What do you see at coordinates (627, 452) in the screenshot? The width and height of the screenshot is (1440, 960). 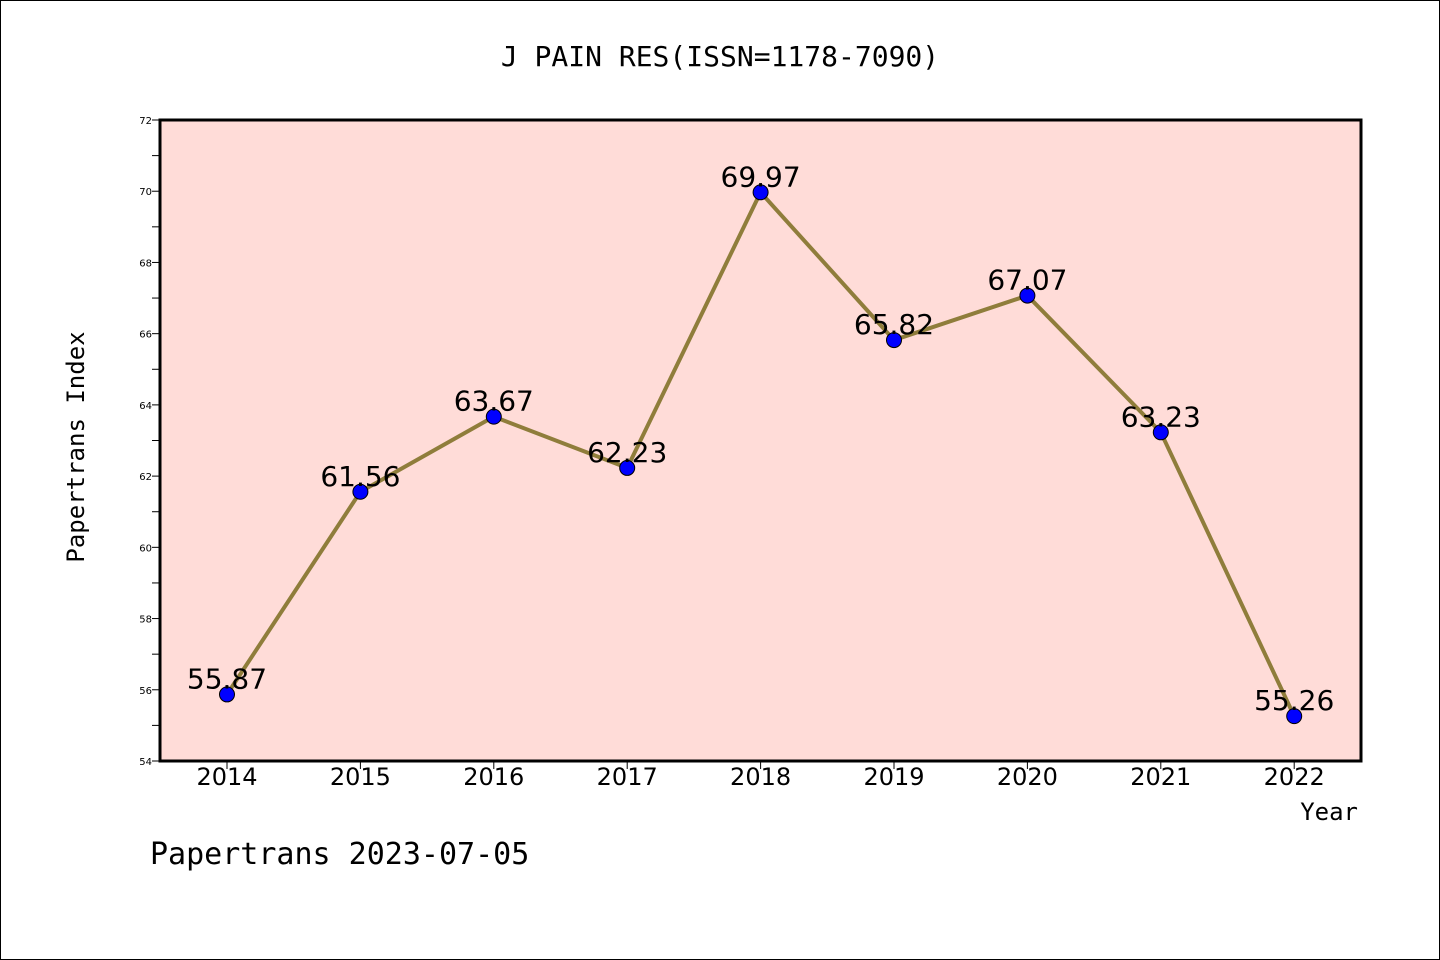 I see `data-label: 62.23` at bounding box center [627, 452].